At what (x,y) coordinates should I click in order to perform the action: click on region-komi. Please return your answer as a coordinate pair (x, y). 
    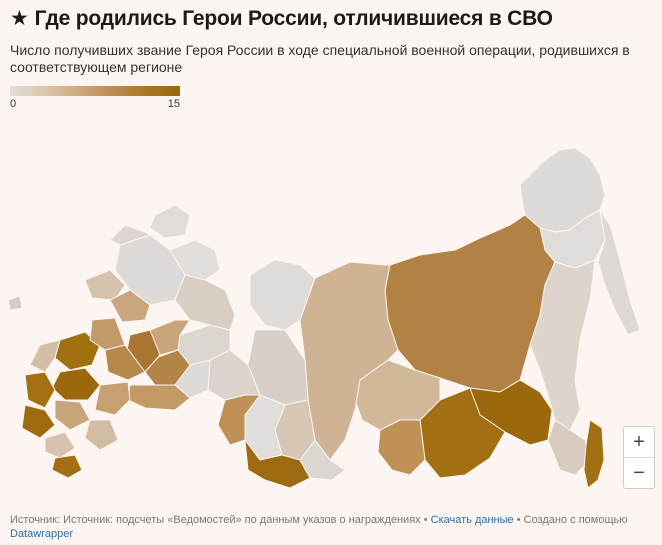
    Looking at the image, I should click on (205, 302).